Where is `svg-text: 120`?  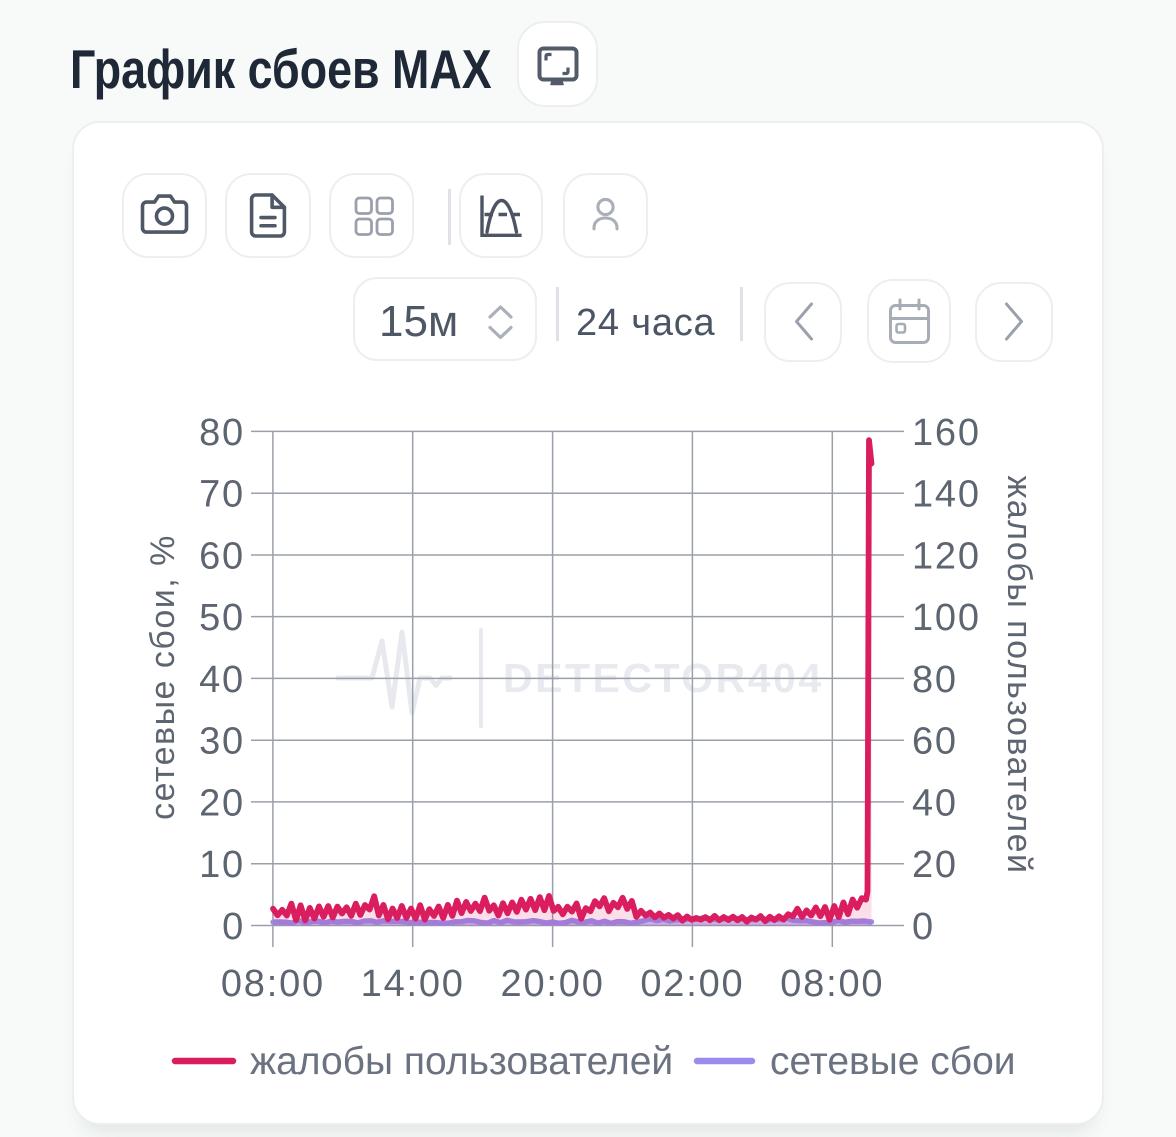 svg-text: 120 is located at coordinates (946, 557).